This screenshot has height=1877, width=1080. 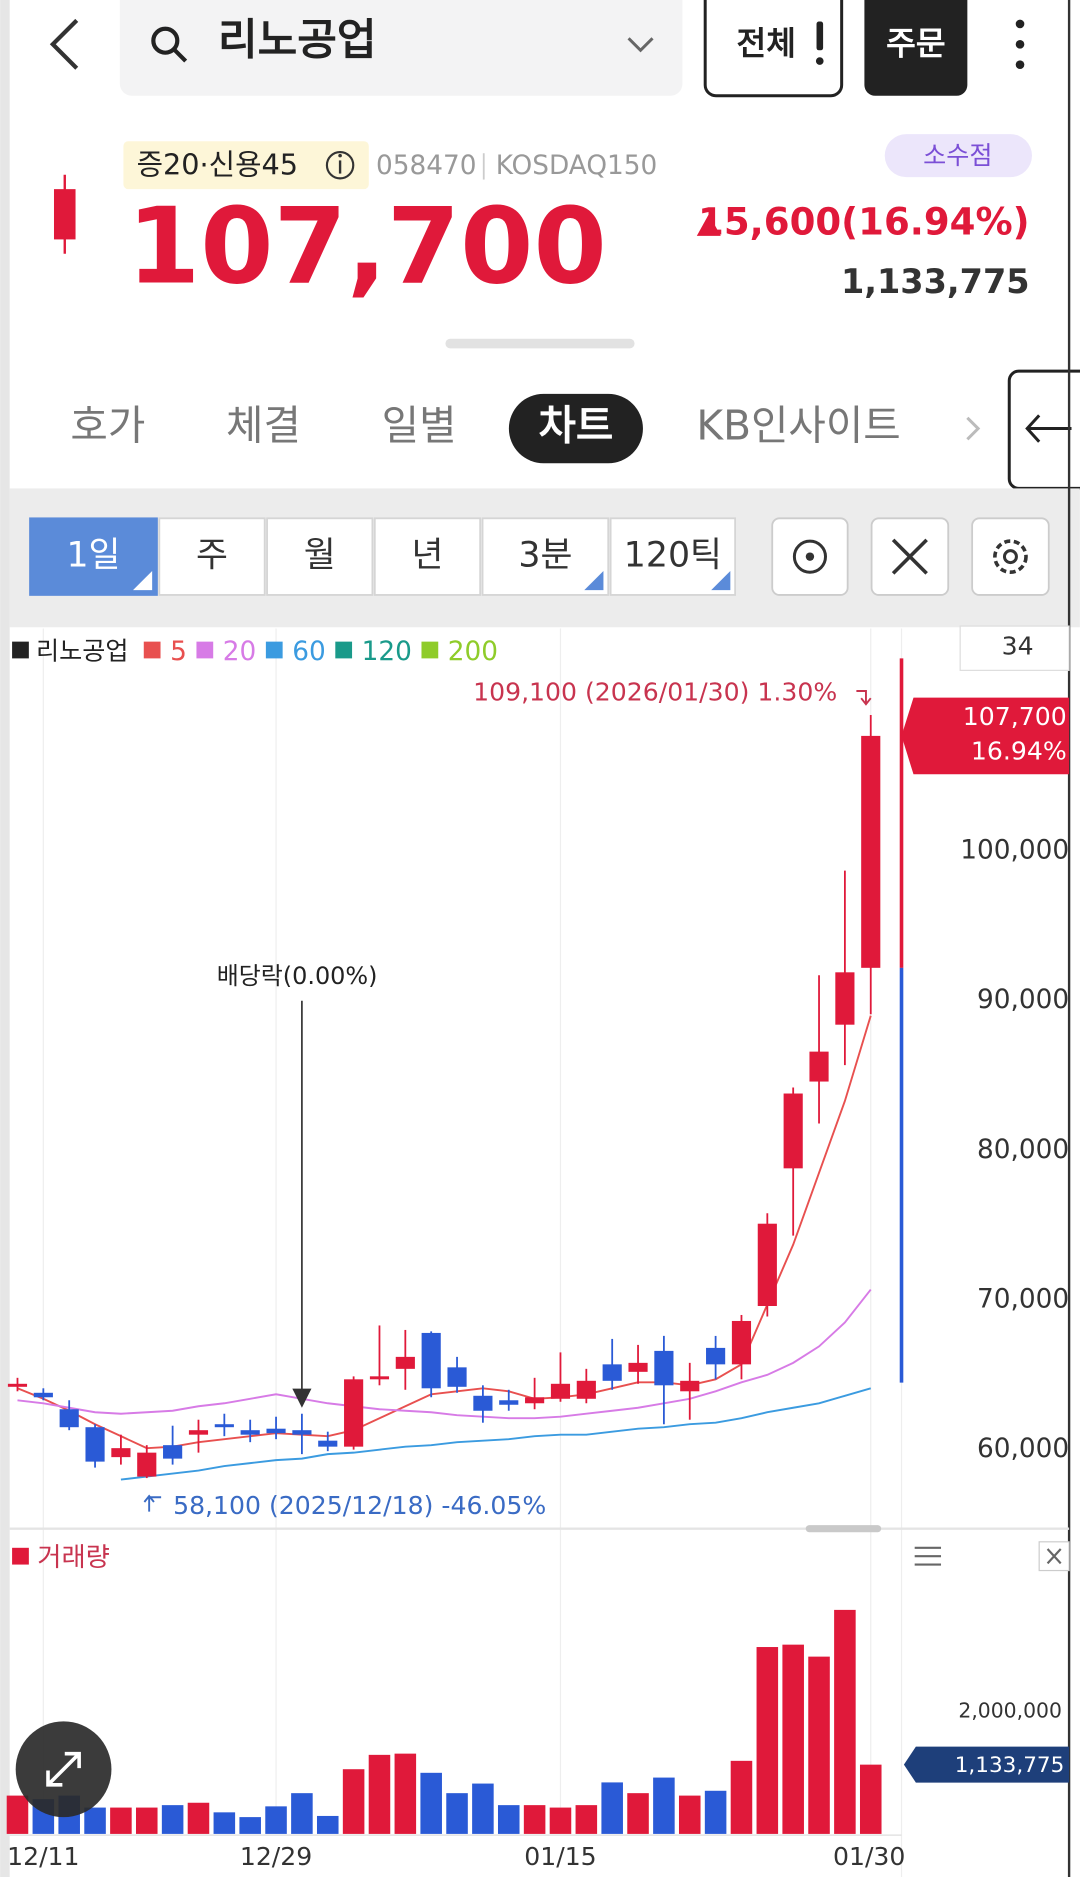 What do you see at coordinates (165, 40) in the screenshot?
I see `search-icon` at bounding box center [165, 40].